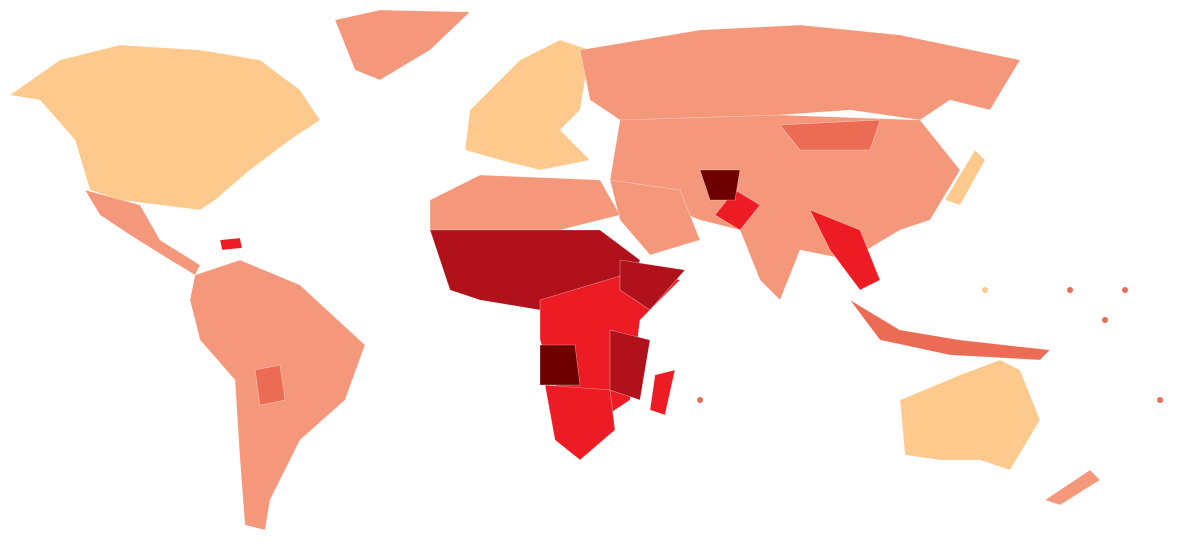 The width and height of the screenshot is (1200, 555). What do you see at coordinates (165, 127) in the screenshot?
I see `north-america` at bounding box center [165, 127].